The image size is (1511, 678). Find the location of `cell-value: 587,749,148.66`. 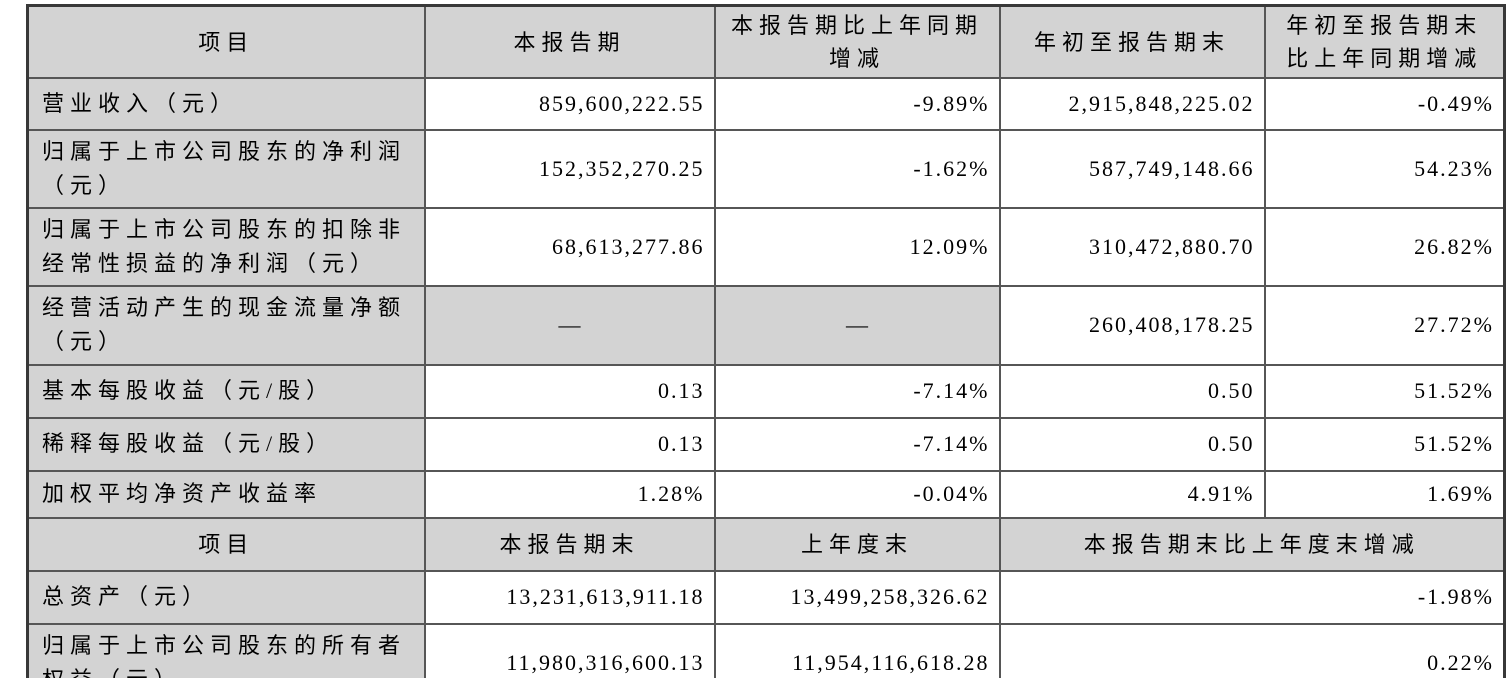

cell-value: 587,749,148.66 is located at coordinates (1132, 169).